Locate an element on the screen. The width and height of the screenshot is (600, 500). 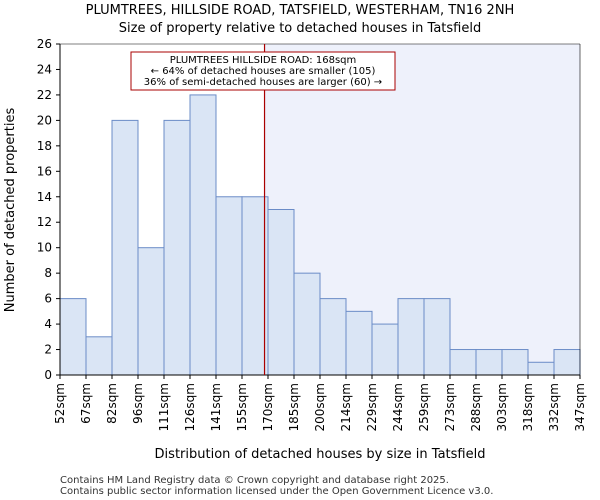
y-axis-label: Number of detached properties is located at coordinates (10, 210).